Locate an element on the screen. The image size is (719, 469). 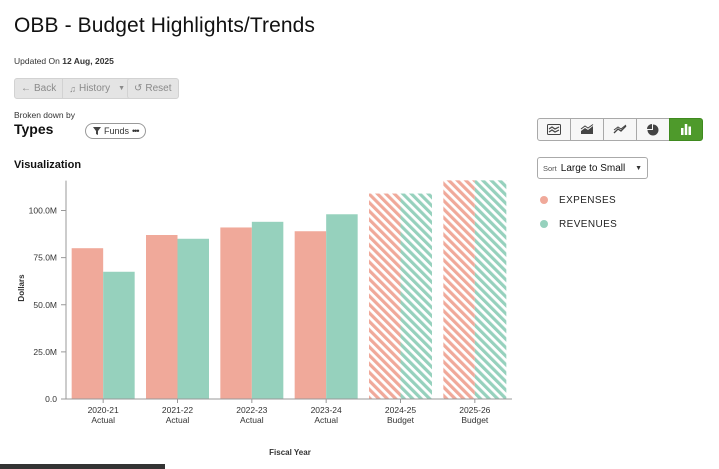
sort-dropdown: Sort Large to Small ▼ is located at coordinates (592, 168).